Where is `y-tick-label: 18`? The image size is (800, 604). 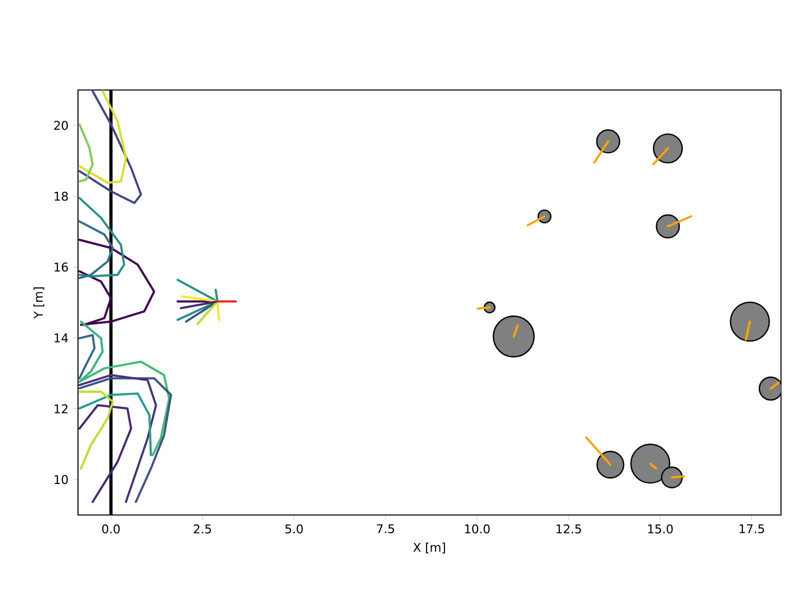 y-tick-label: 18 is located at coordinates (61, 196).